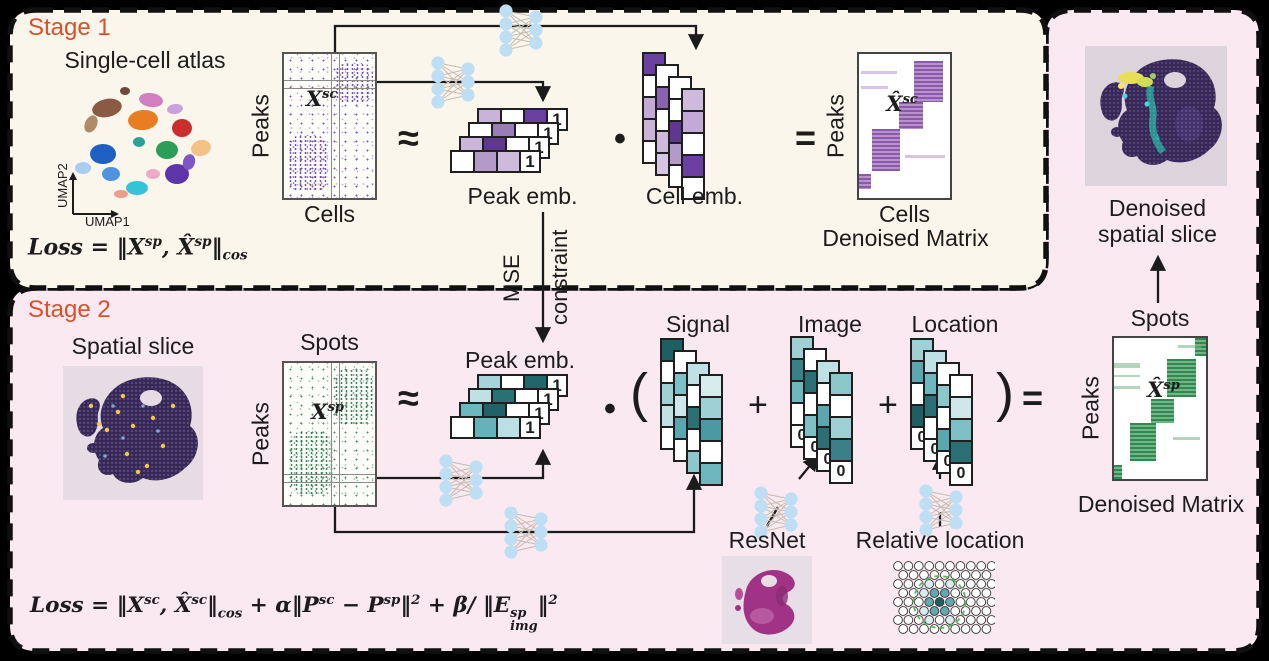 The width and height of the screenshot is (1269, 661). I want to click on xsp-matrix-name: Xsp, so click(328, 411).